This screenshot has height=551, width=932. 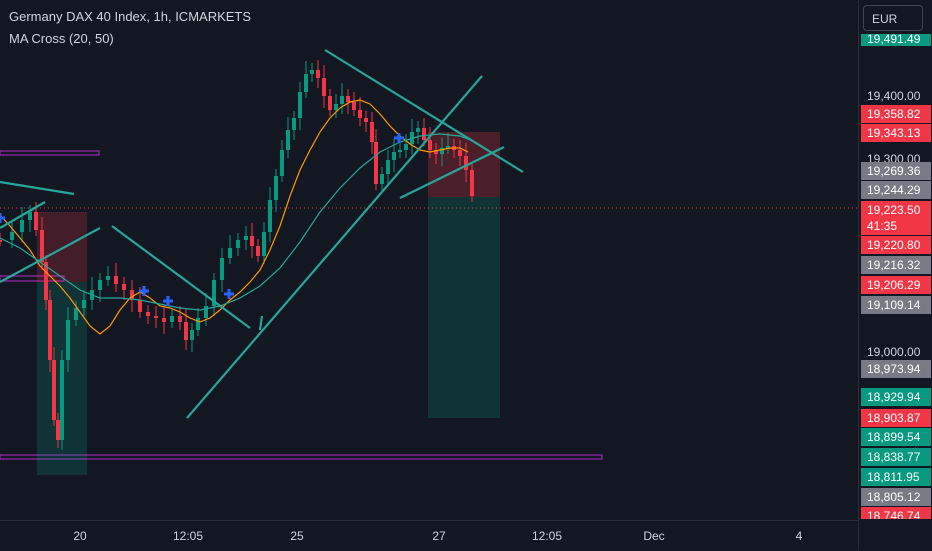 I want to click on time-label: 4, so click(x=799, y=536).